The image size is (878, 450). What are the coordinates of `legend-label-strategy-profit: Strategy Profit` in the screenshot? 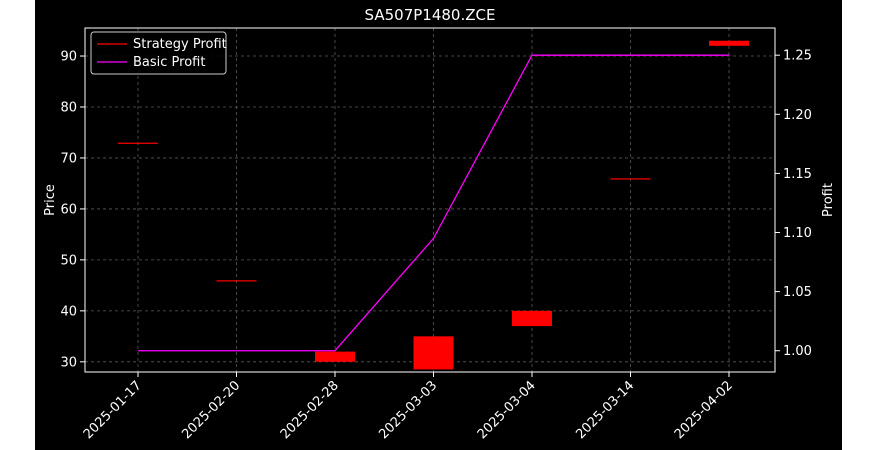 It's located at (180, 44).